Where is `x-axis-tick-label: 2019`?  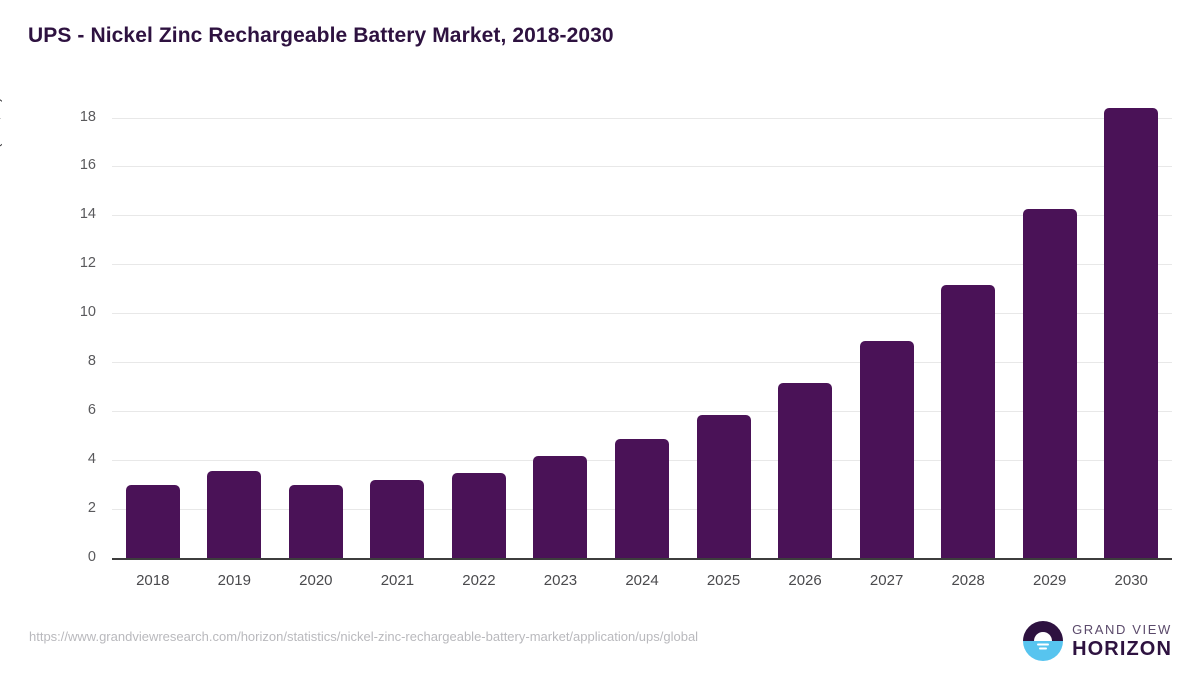 x-axis-tick-label: 2019 is located at coordinates (234, 580).